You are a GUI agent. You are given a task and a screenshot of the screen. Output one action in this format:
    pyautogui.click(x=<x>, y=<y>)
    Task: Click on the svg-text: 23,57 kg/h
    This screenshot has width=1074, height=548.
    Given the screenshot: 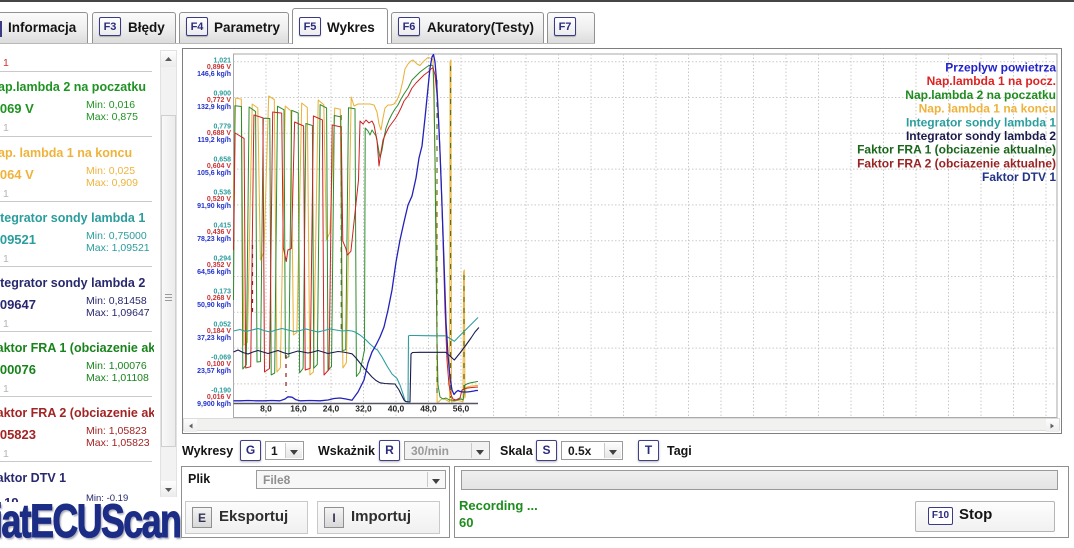 What is the action you would take?
    pyautogui.click(x=214, y=371)
    